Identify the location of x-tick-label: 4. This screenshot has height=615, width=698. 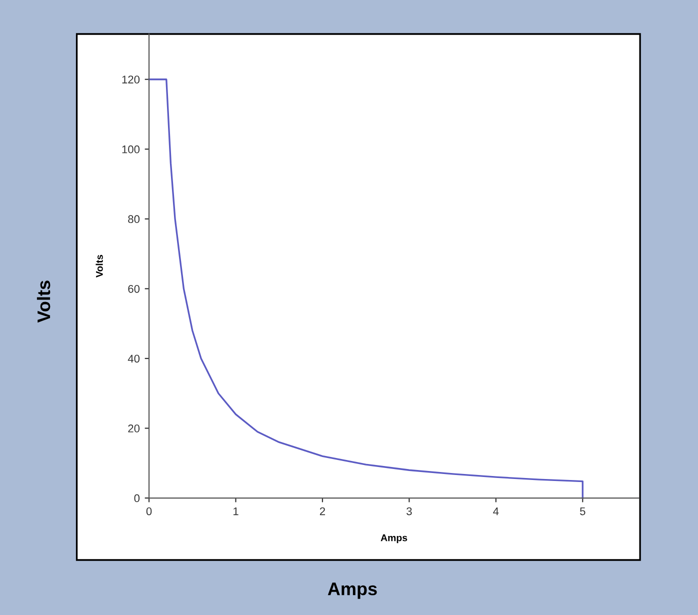
(496, 511).